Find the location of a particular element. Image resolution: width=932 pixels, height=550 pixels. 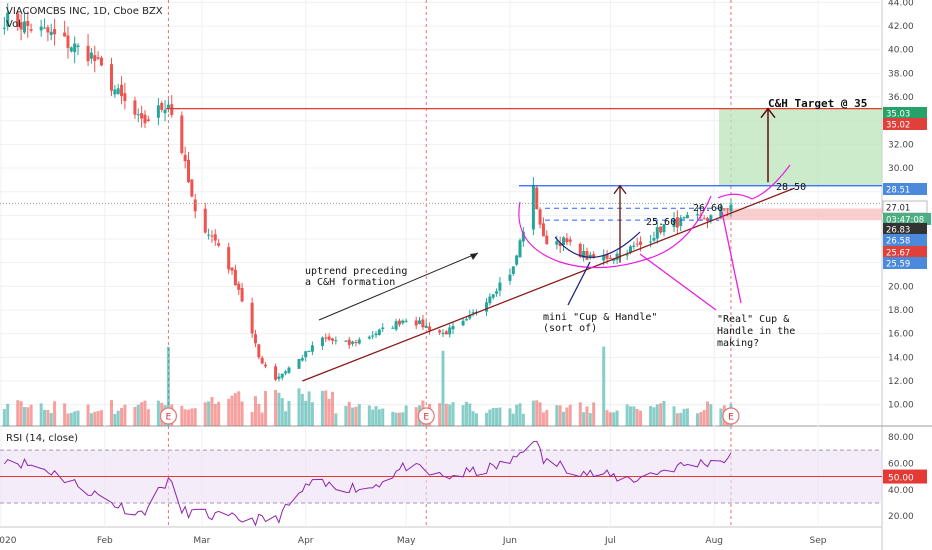

volume-label: Vol is located at coordinates (13, 24).